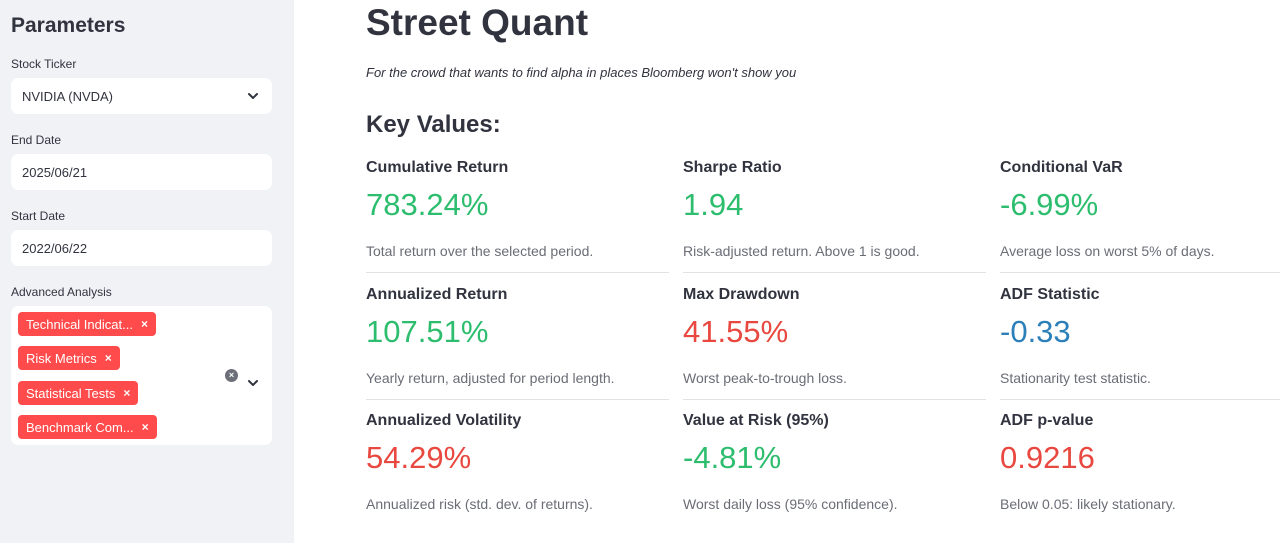 This screenshot has height=543, width=1280. I want to click on tag-risk-metrics: Risk Metrics ×, so click(69, 358).